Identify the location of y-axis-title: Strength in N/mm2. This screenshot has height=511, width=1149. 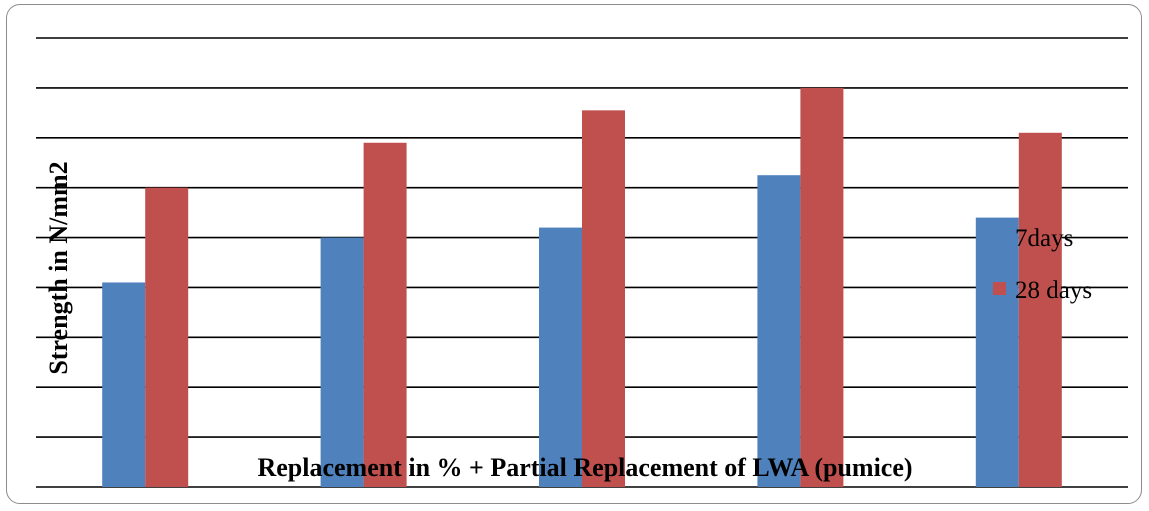
(58, 267).